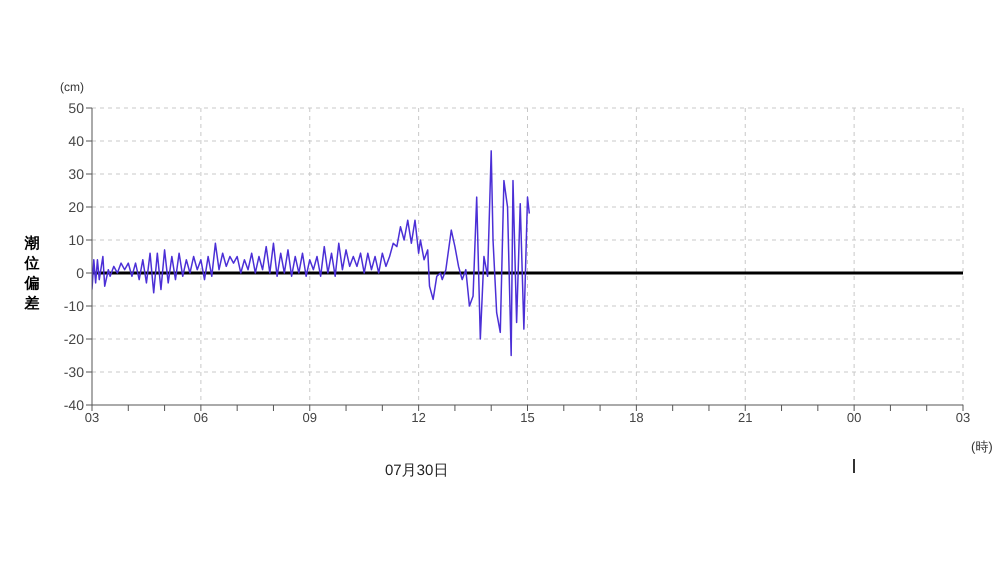 The image size is (1000, 562). Describe the element at coordinates (76, 206) in the screenshot. I see `y-tick-label: 20` at that location.